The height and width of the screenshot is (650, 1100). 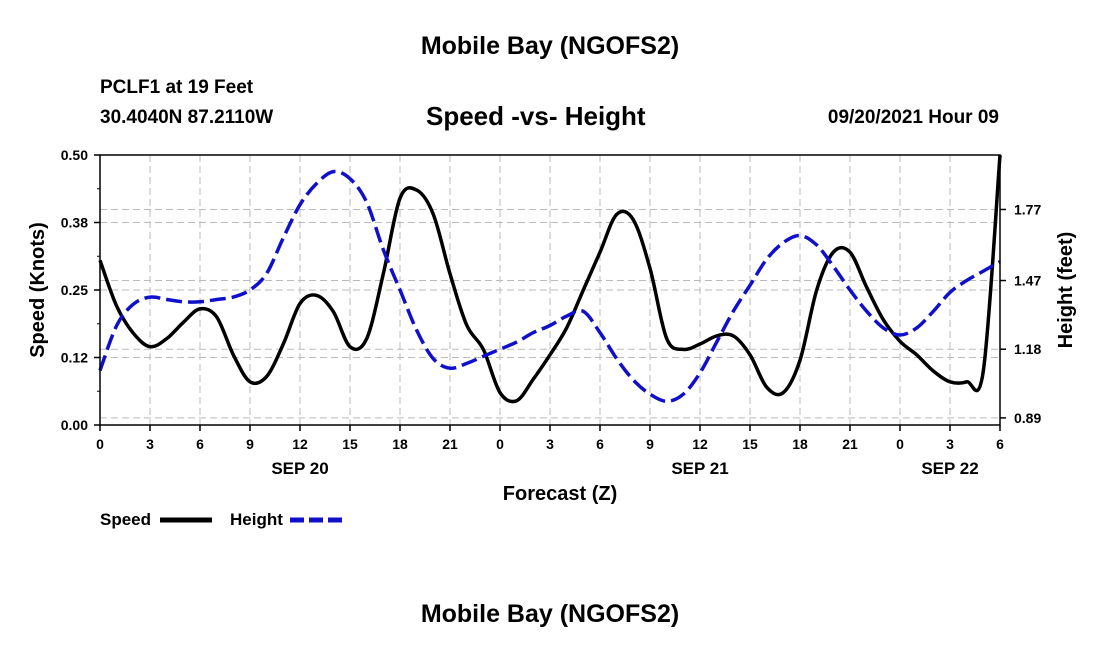 What do you see at coordinates (560, 494) in the screenshot?
I see `x-axis-label: Forecast (Z)` at bounding box center [560, 494].